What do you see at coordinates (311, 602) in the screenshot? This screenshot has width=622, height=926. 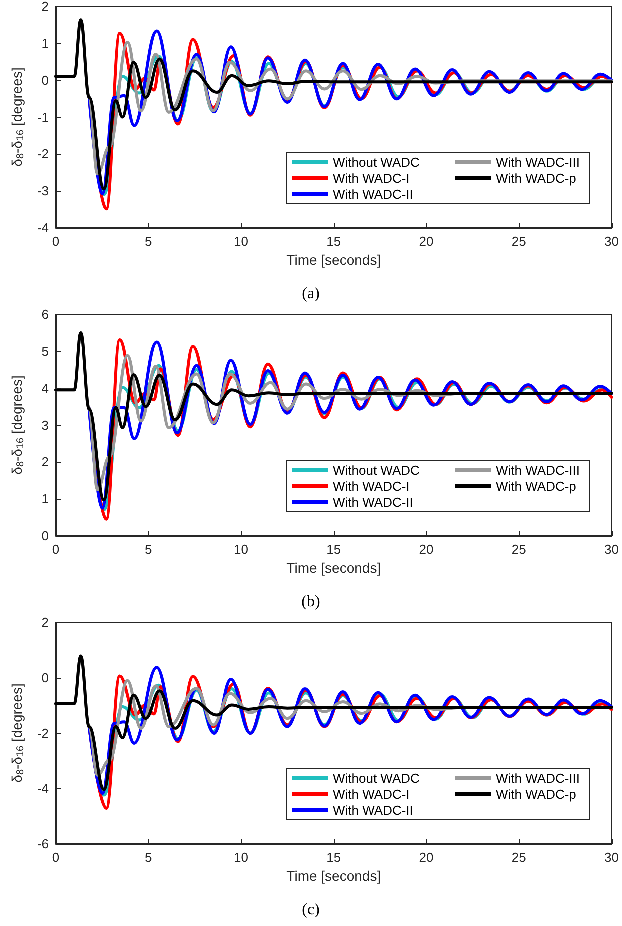 I see `text: (b)` at bounding box center [311, 602].